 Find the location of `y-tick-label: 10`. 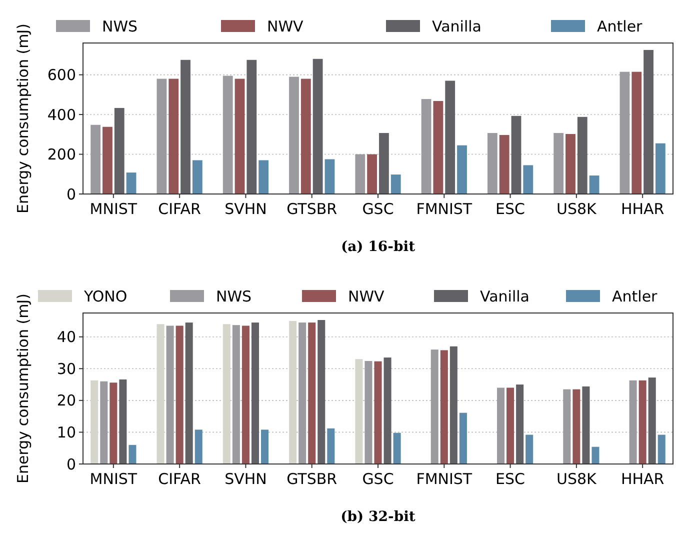

y-tick-label: 10 is located at coordinates (66, 432).